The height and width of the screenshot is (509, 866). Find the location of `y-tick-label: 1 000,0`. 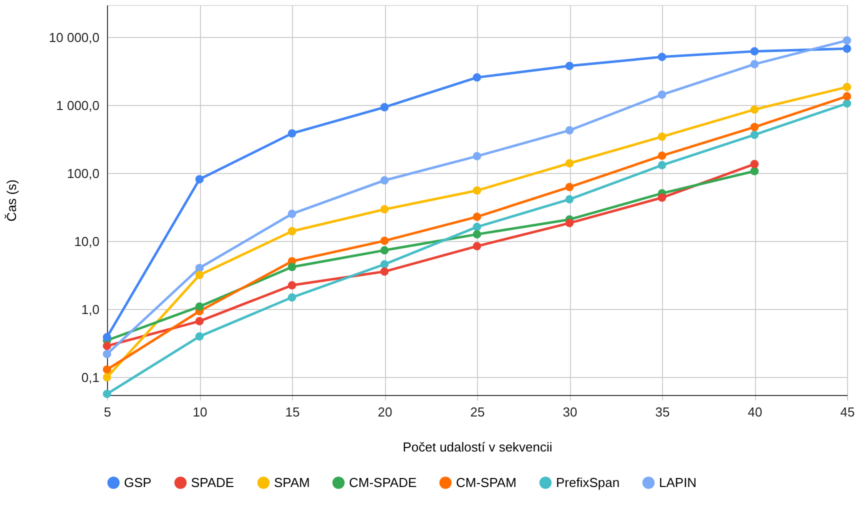

y-tick-label: 1 000,0 is located at coordinates (78, 105).